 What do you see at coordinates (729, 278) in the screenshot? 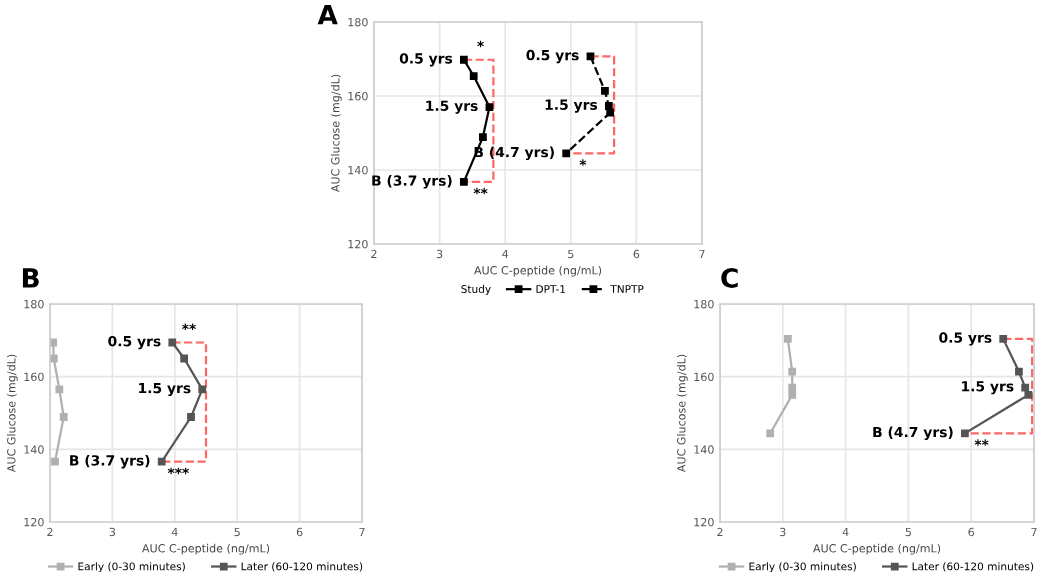
I see `chart-title: C` at bounding box center [729, 278].